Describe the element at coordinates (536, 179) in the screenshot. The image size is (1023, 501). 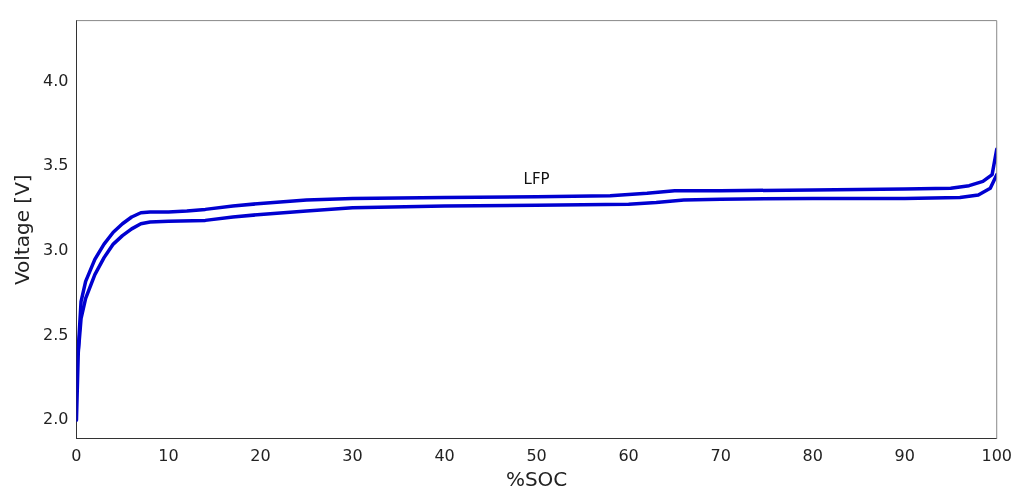
I see `annotation: LFP` at that location.